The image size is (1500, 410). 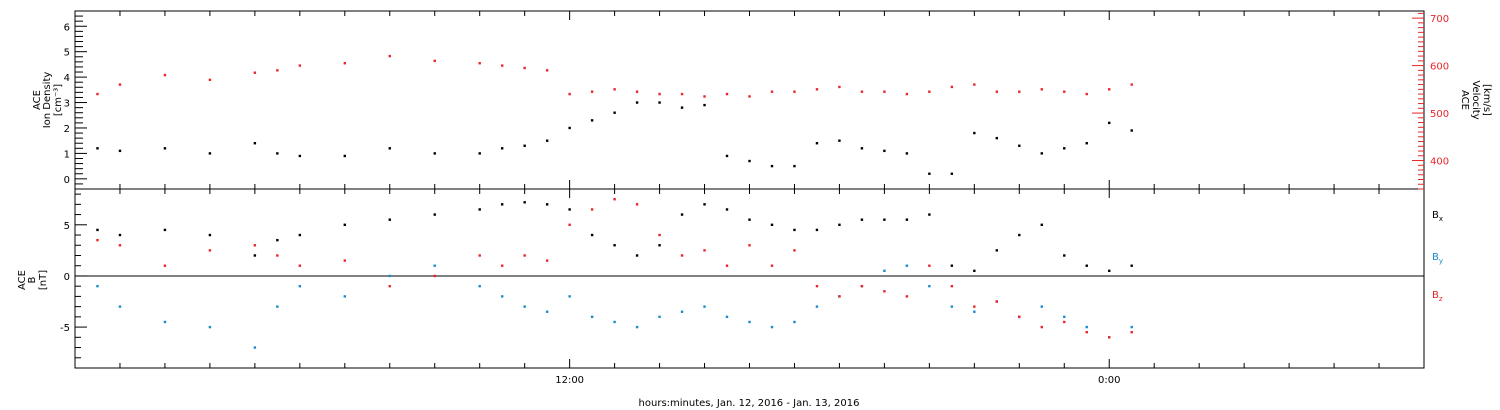 I want to click on x-tick-label: 0:00, so click(x=1109, y=380).